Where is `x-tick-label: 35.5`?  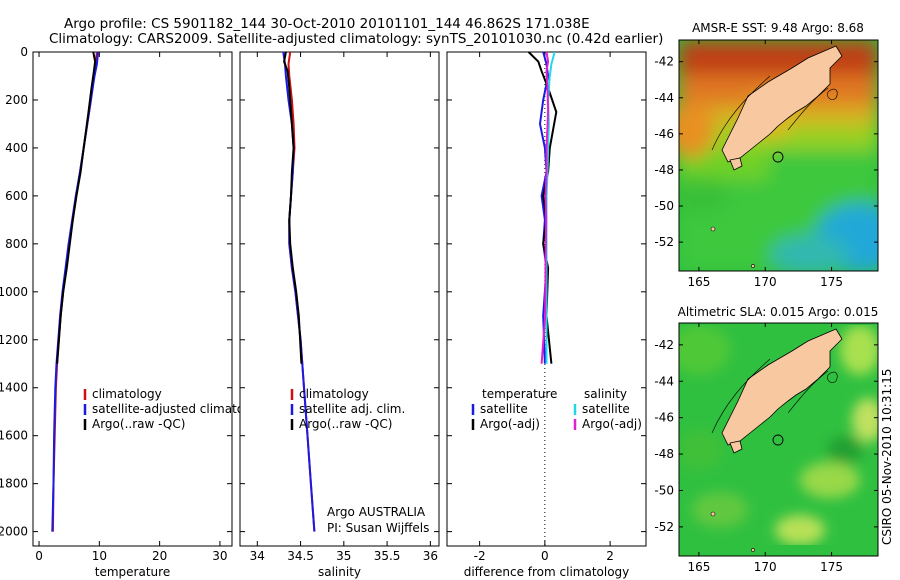
x-tick-label: 35.5 is located at coordinates (387, 556).